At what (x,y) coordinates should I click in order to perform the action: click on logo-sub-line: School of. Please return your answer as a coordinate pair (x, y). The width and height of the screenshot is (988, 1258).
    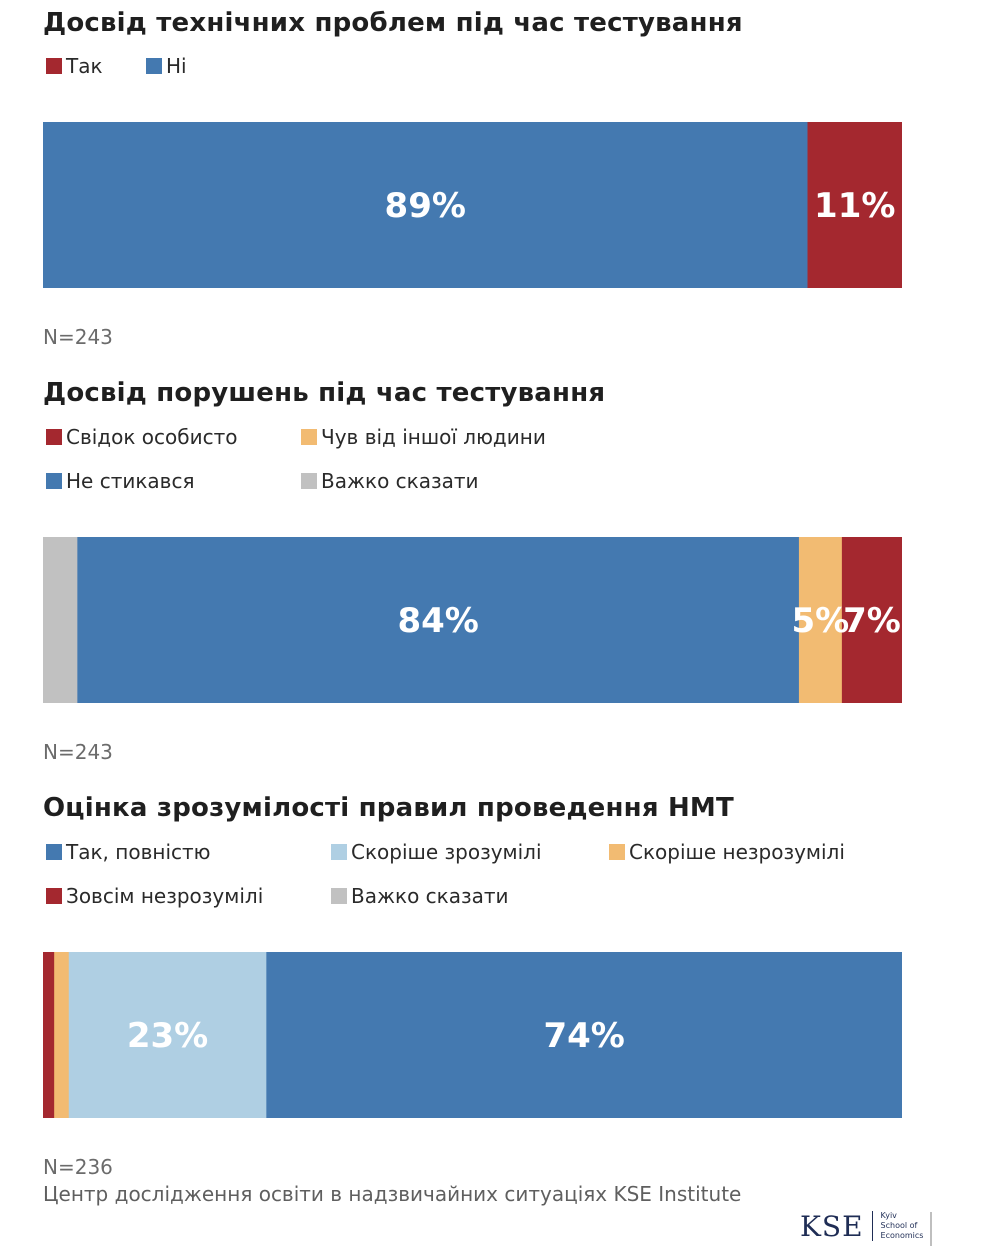
    Looking at the image, I should click on (899, 1225).